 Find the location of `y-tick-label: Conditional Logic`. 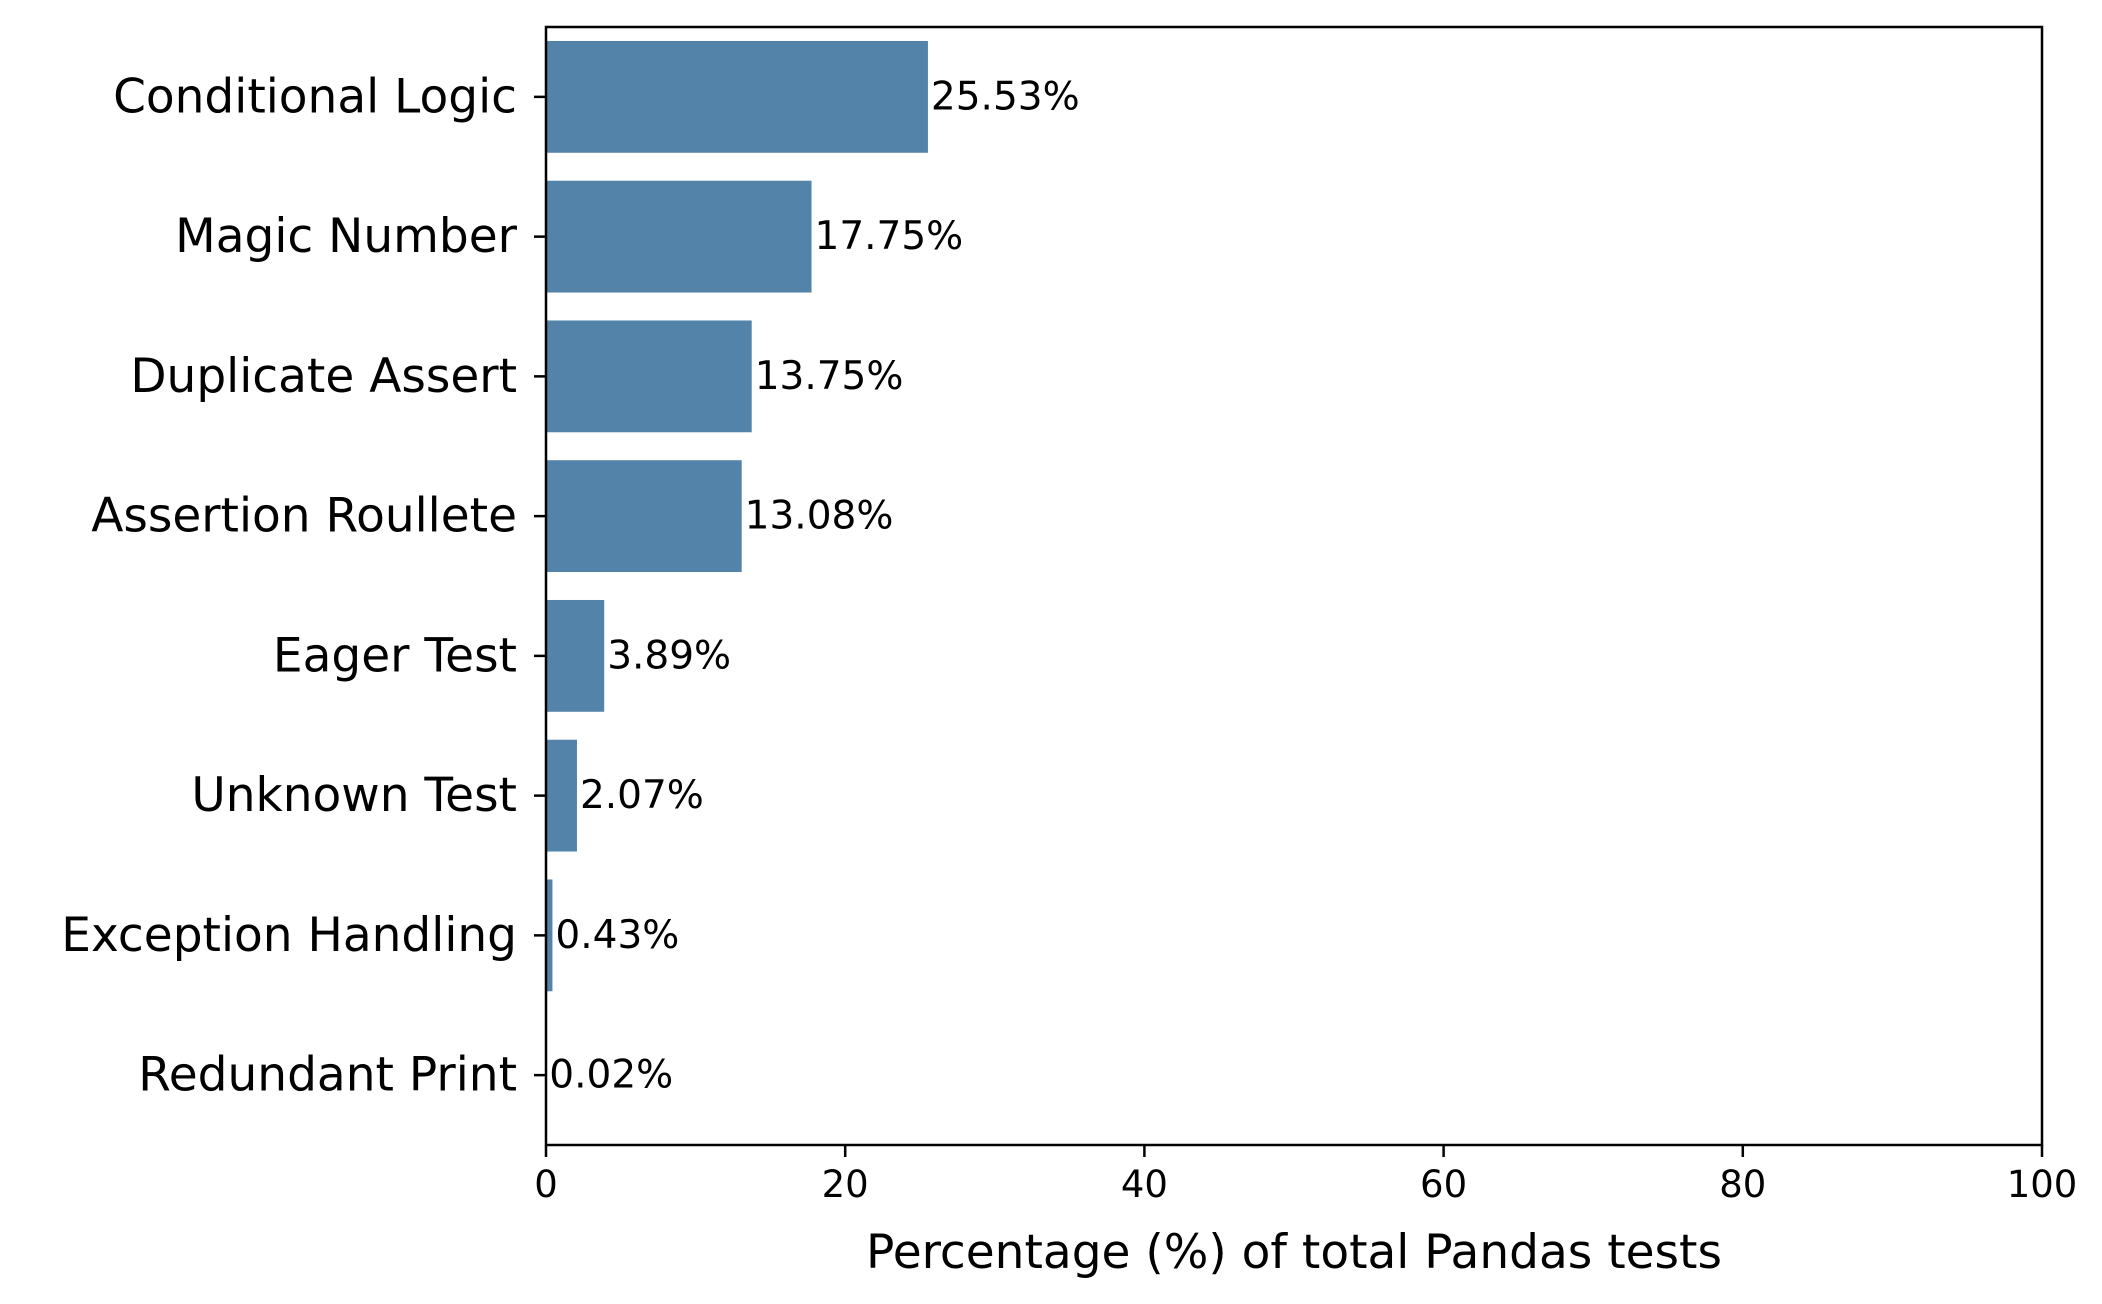

y-tick-label: Conditional Logic is located at coordinates (315, 96).